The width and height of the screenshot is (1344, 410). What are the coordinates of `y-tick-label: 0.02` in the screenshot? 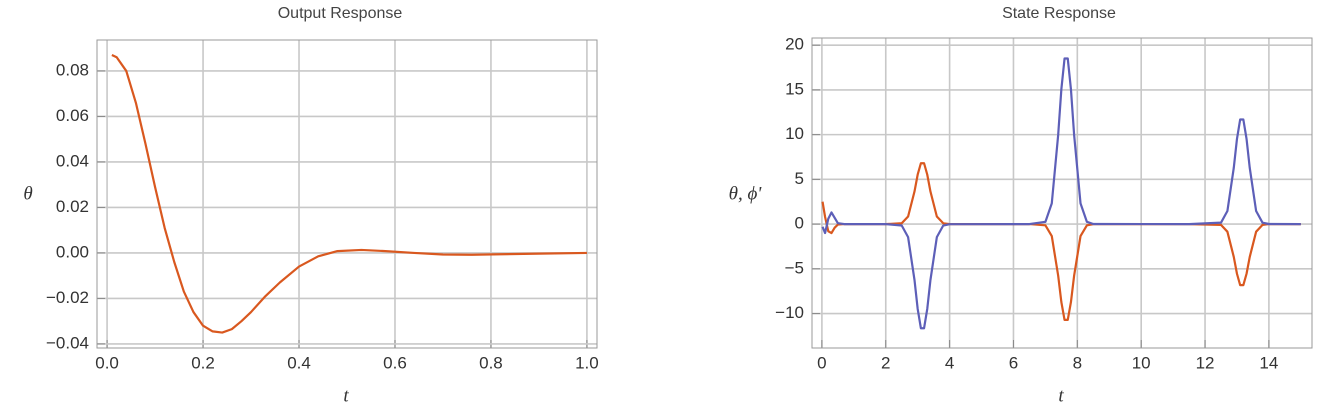 It's located at (72, 206).